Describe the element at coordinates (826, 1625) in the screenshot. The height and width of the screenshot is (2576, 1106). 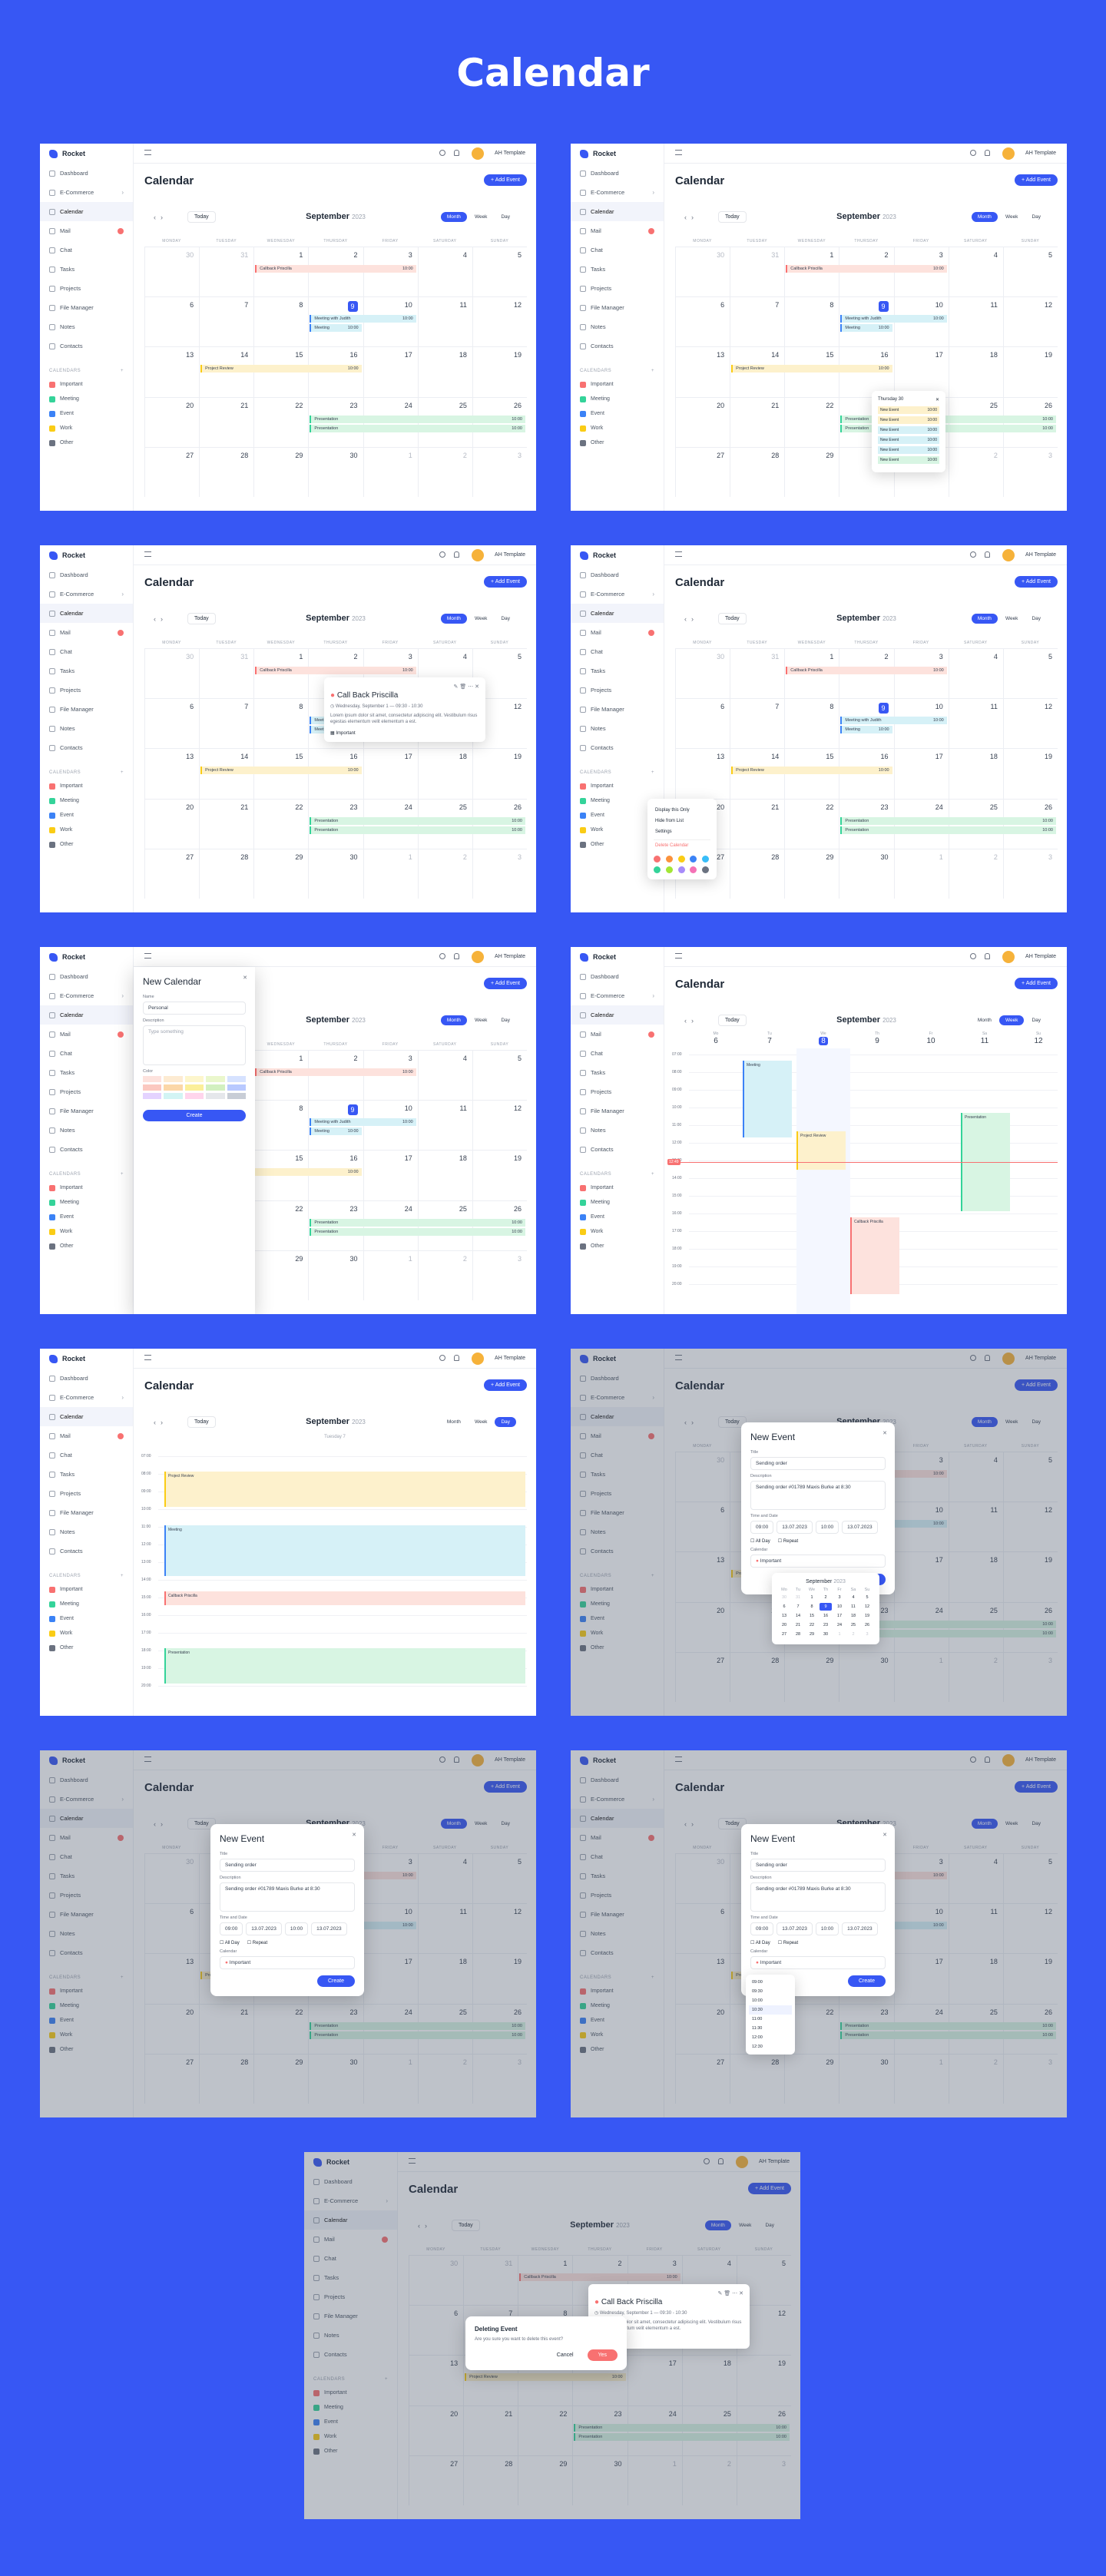
I see `date-cell: 23` at that location.